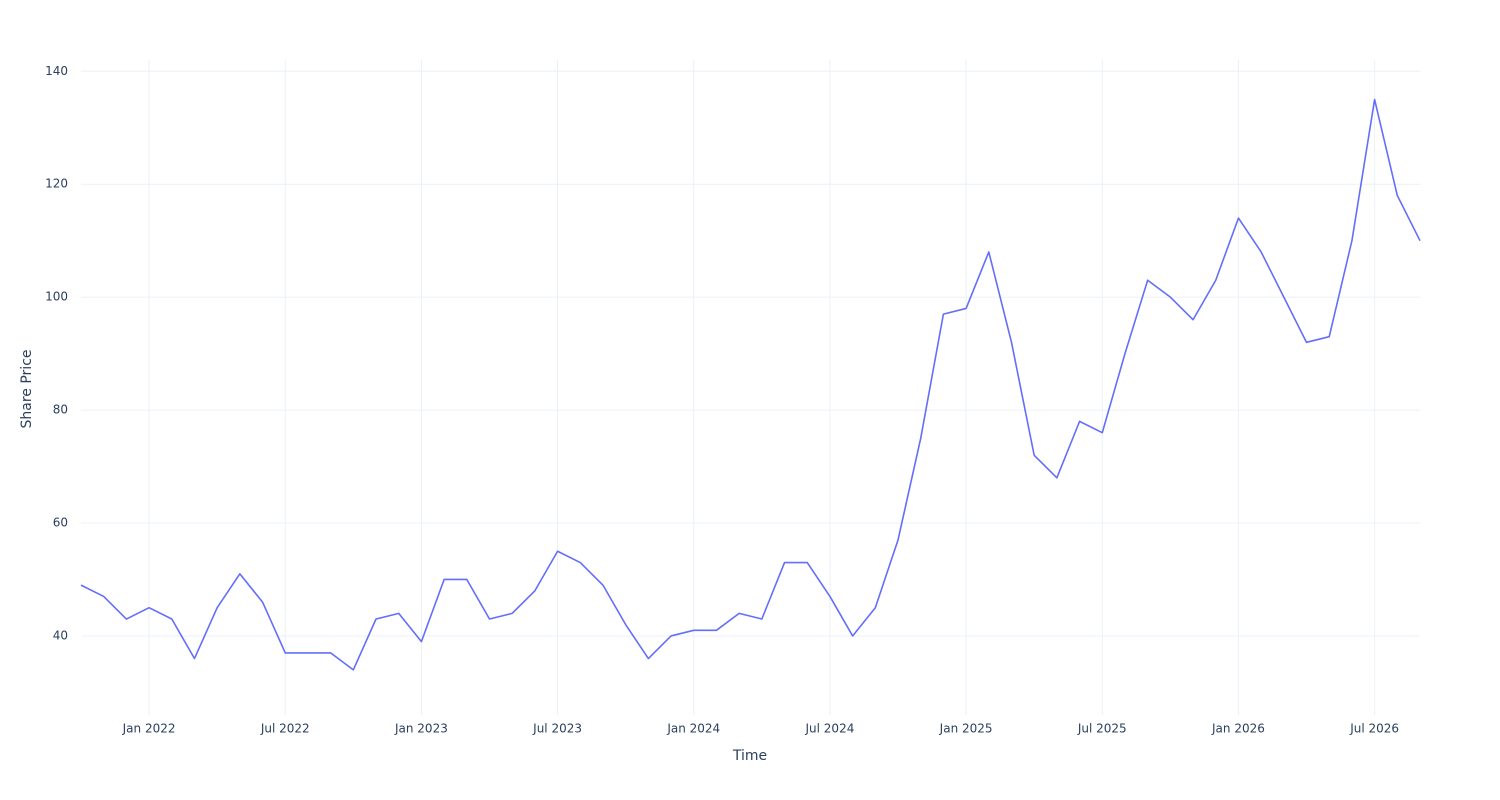 This screenshot has width=1500, height=800. What do you see at coordinates (749, 756) in the screenshot?
I see `x-axis-title: Time` at bounding box center [749, 756].